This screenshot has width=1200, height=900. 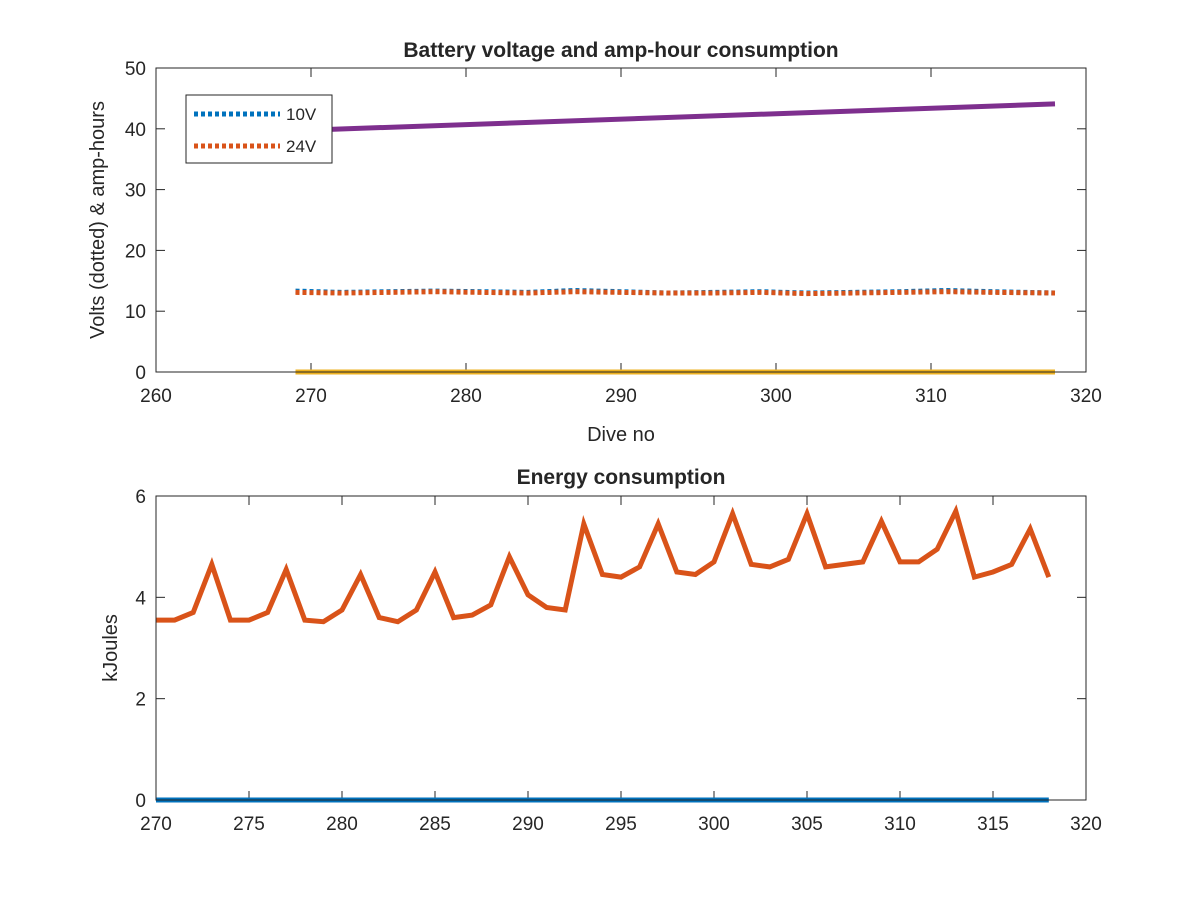 What do you see at coordinates (249, 824) in the screenshot?
I see `x-tick-label: 275` at bounding box center [249, 824].